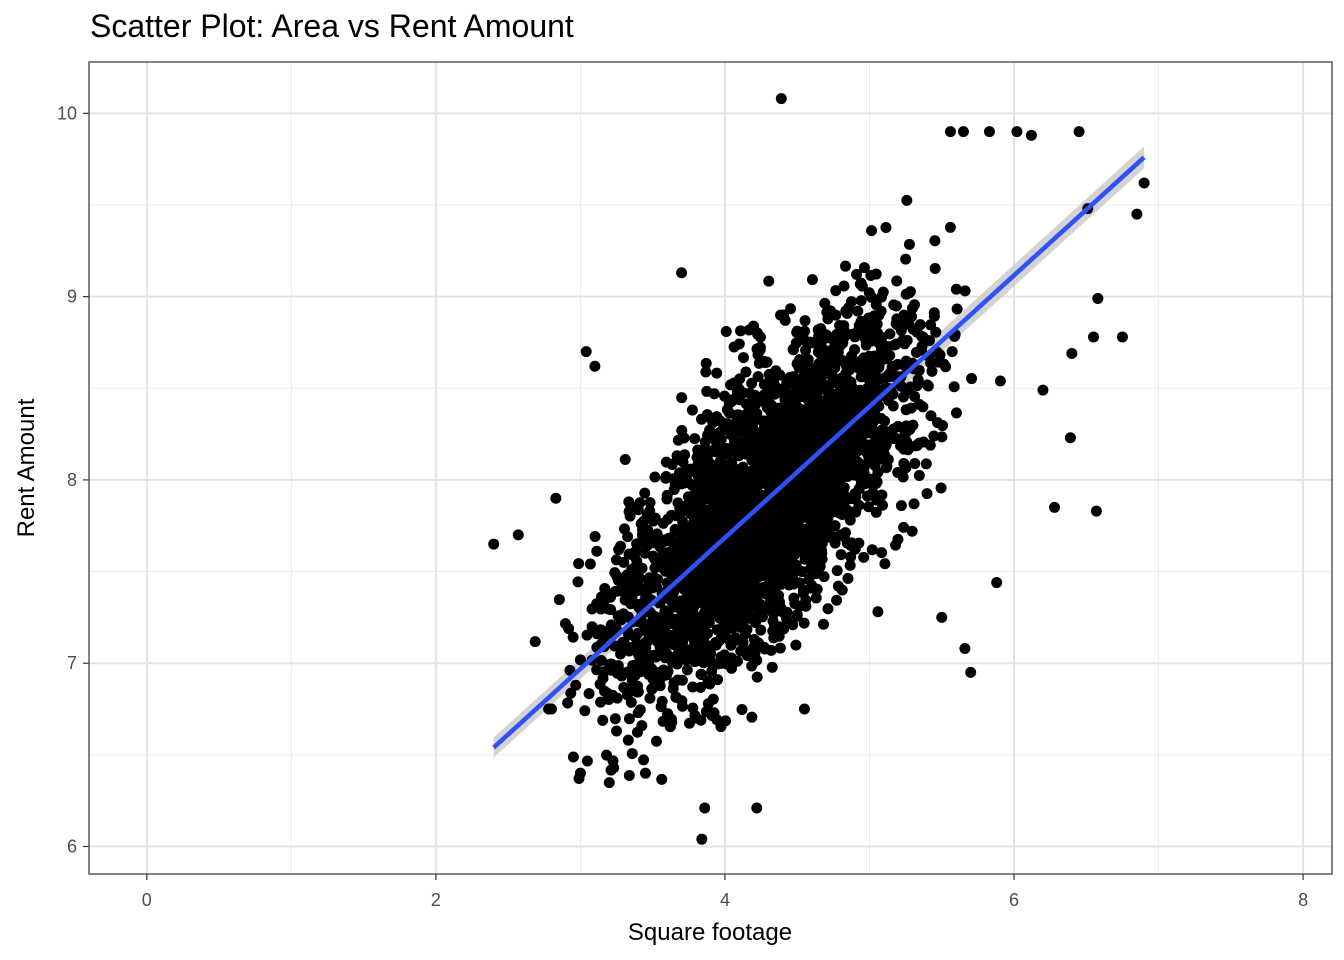 The height and width of the screenshot is (960, 1344). Describe the element at coordinates (725, 892) in the screenshot. I see `x-axis-ticks: 0 2 4 6 8` at that location.